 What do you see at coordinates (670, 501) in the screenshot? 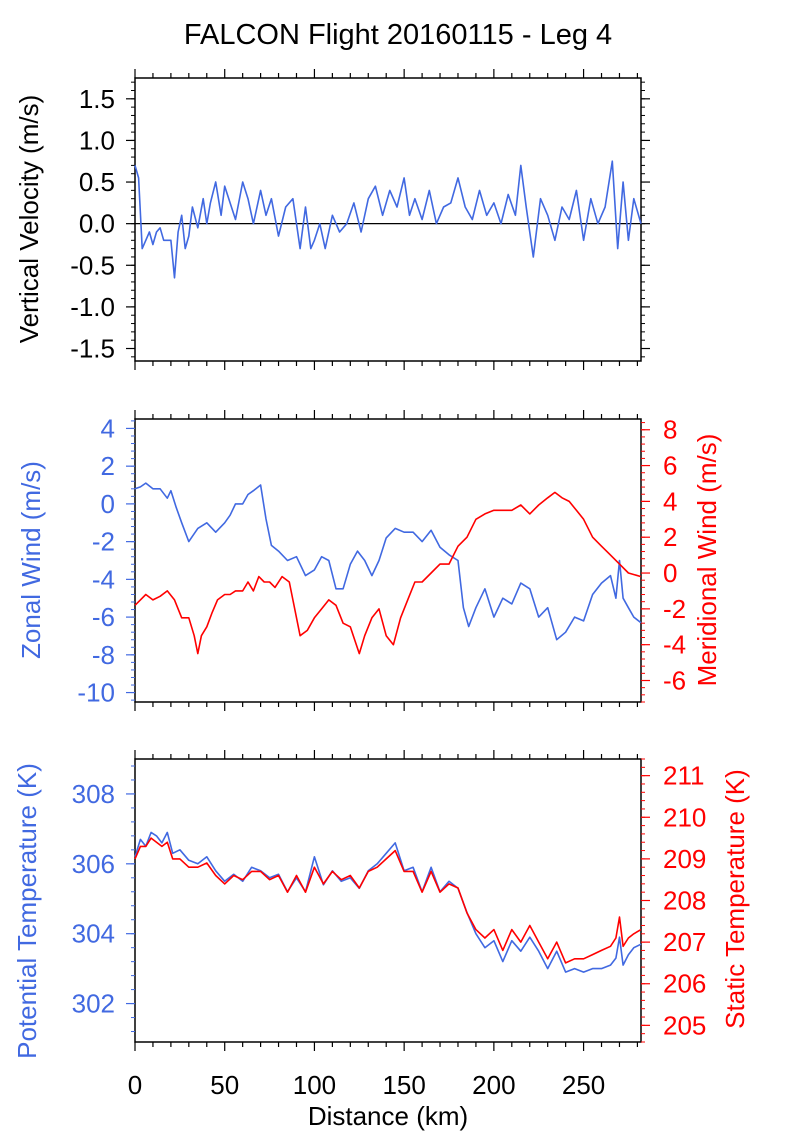
I see `y-tick-label-right: 4` at bounding box center [670, 501].